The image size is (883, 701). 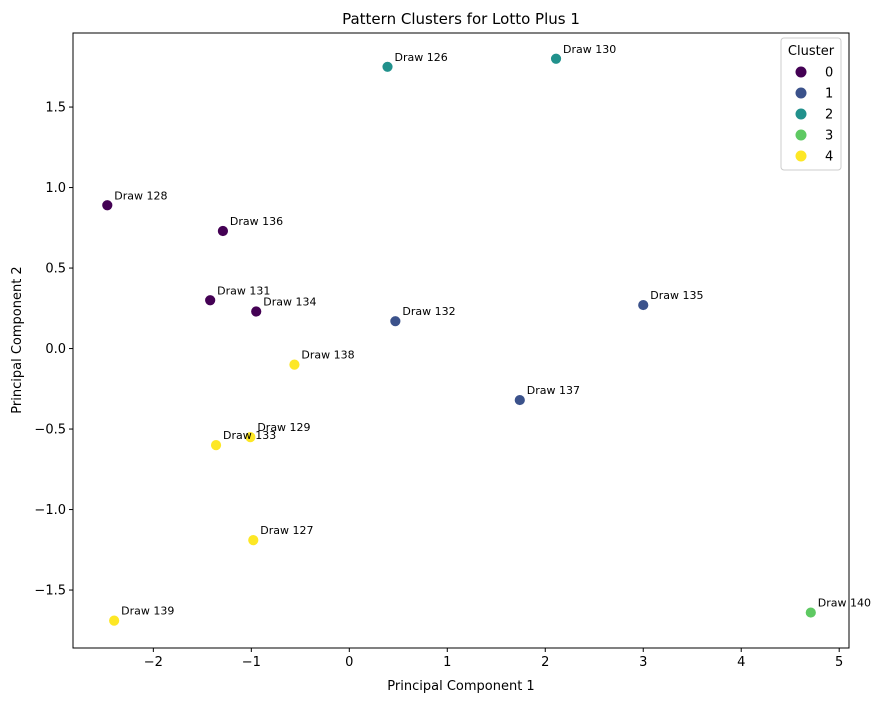 I want to click on x-tick-label: −2, so click(x=153, y=662).